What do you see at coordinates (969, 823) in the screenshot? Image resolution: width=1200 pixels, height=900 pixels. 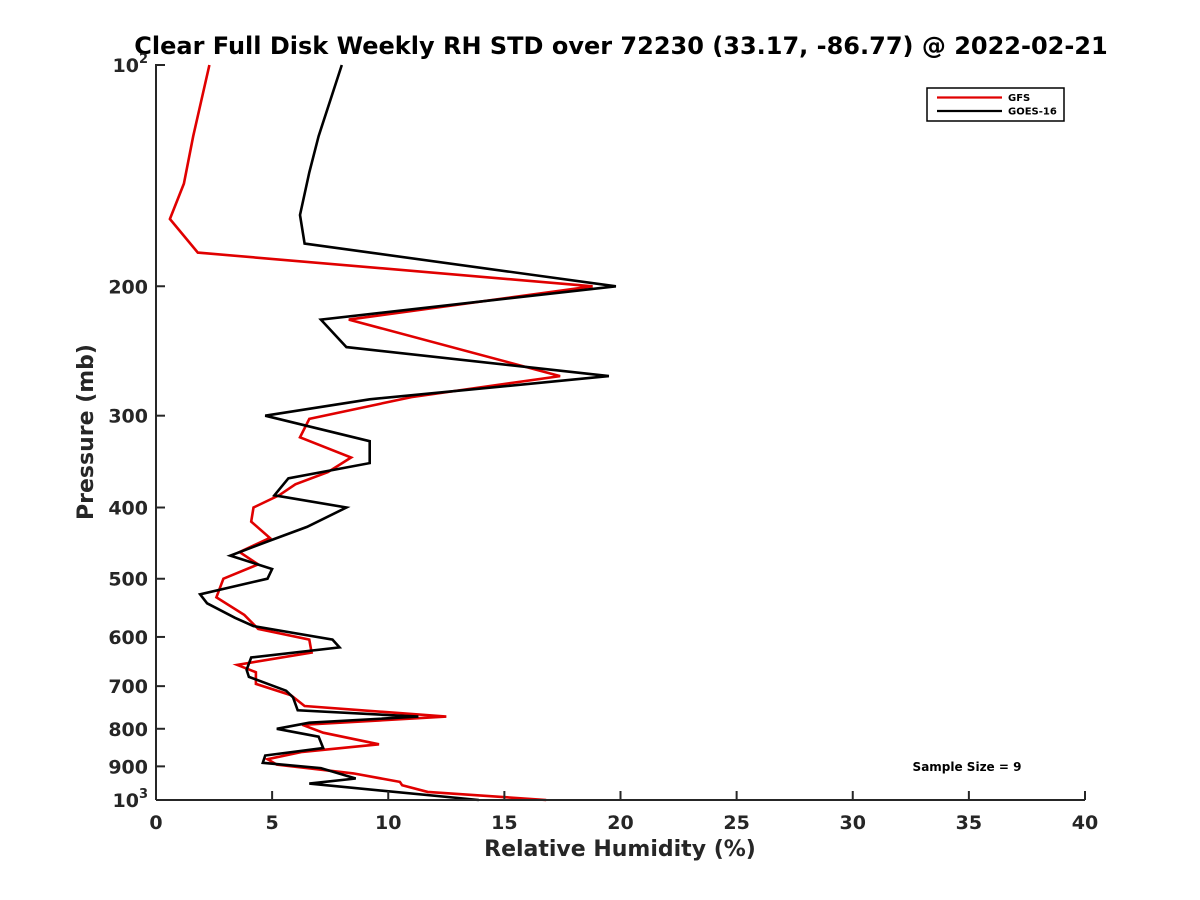 I see `x-tick-label: 35` at bounding box center [969, 823].